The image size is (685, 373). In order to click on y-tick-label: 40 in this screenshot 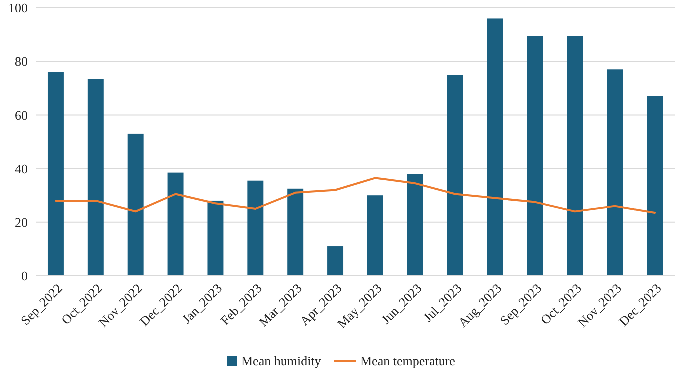, I will do `click(21, 168)`.